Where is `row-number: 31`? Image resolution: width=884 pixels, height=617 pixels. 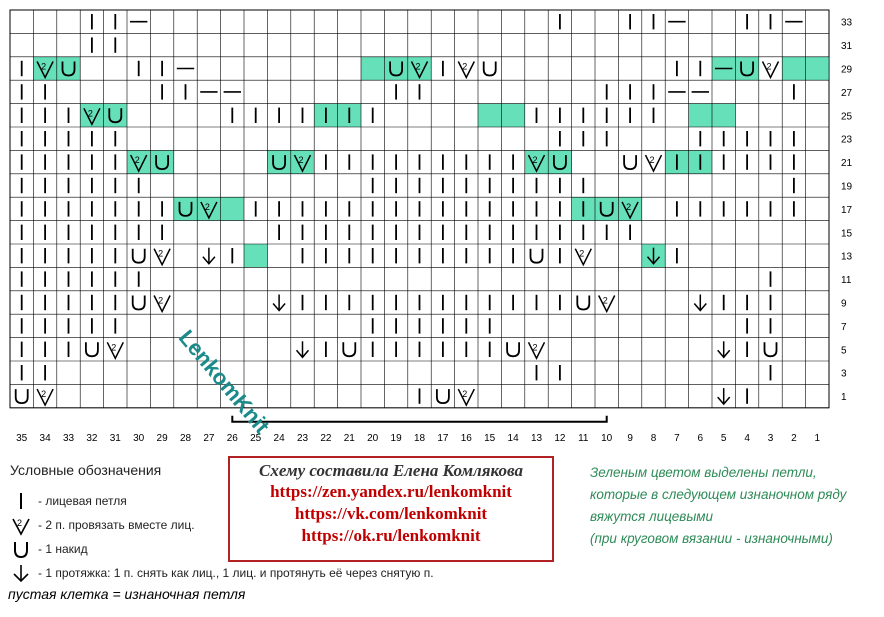 row-number: 31 is located at coordinates (847, 46).